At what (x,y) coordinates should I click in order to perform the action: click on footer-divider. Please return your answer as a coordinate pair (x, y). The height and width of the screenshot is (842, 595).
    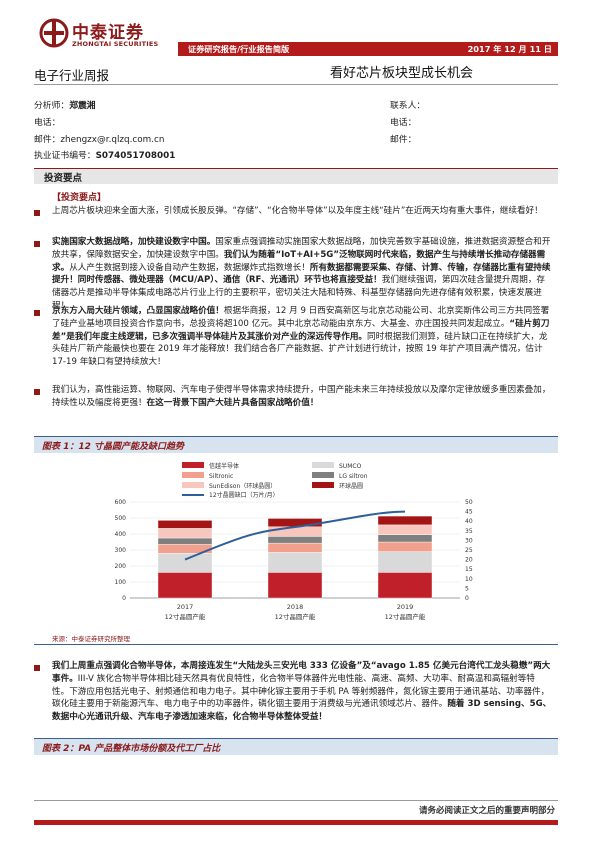
    Looking at the image, I should click on (296, 800).